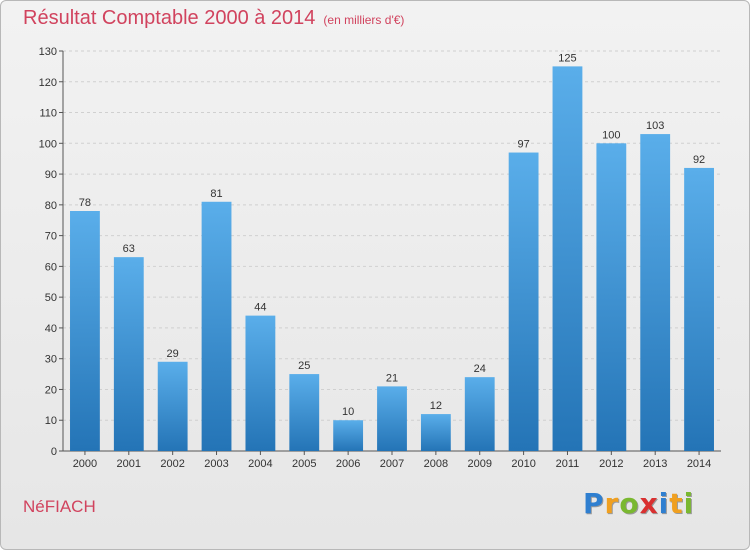 Image resolution: width=750 pixels, height=550 pixels. I want to click on logo-letter: t, so click(676, 503).